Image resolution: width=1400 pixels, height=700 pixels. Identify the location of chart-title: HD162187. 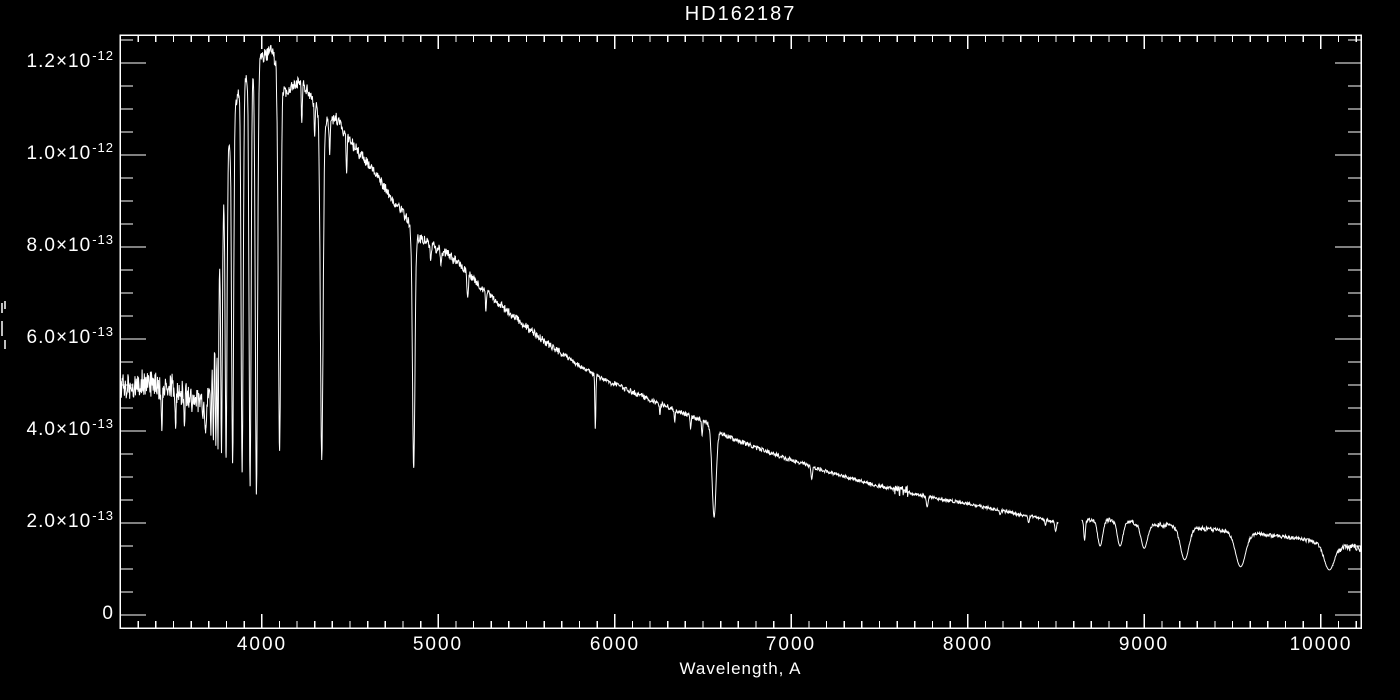
(740, 14).